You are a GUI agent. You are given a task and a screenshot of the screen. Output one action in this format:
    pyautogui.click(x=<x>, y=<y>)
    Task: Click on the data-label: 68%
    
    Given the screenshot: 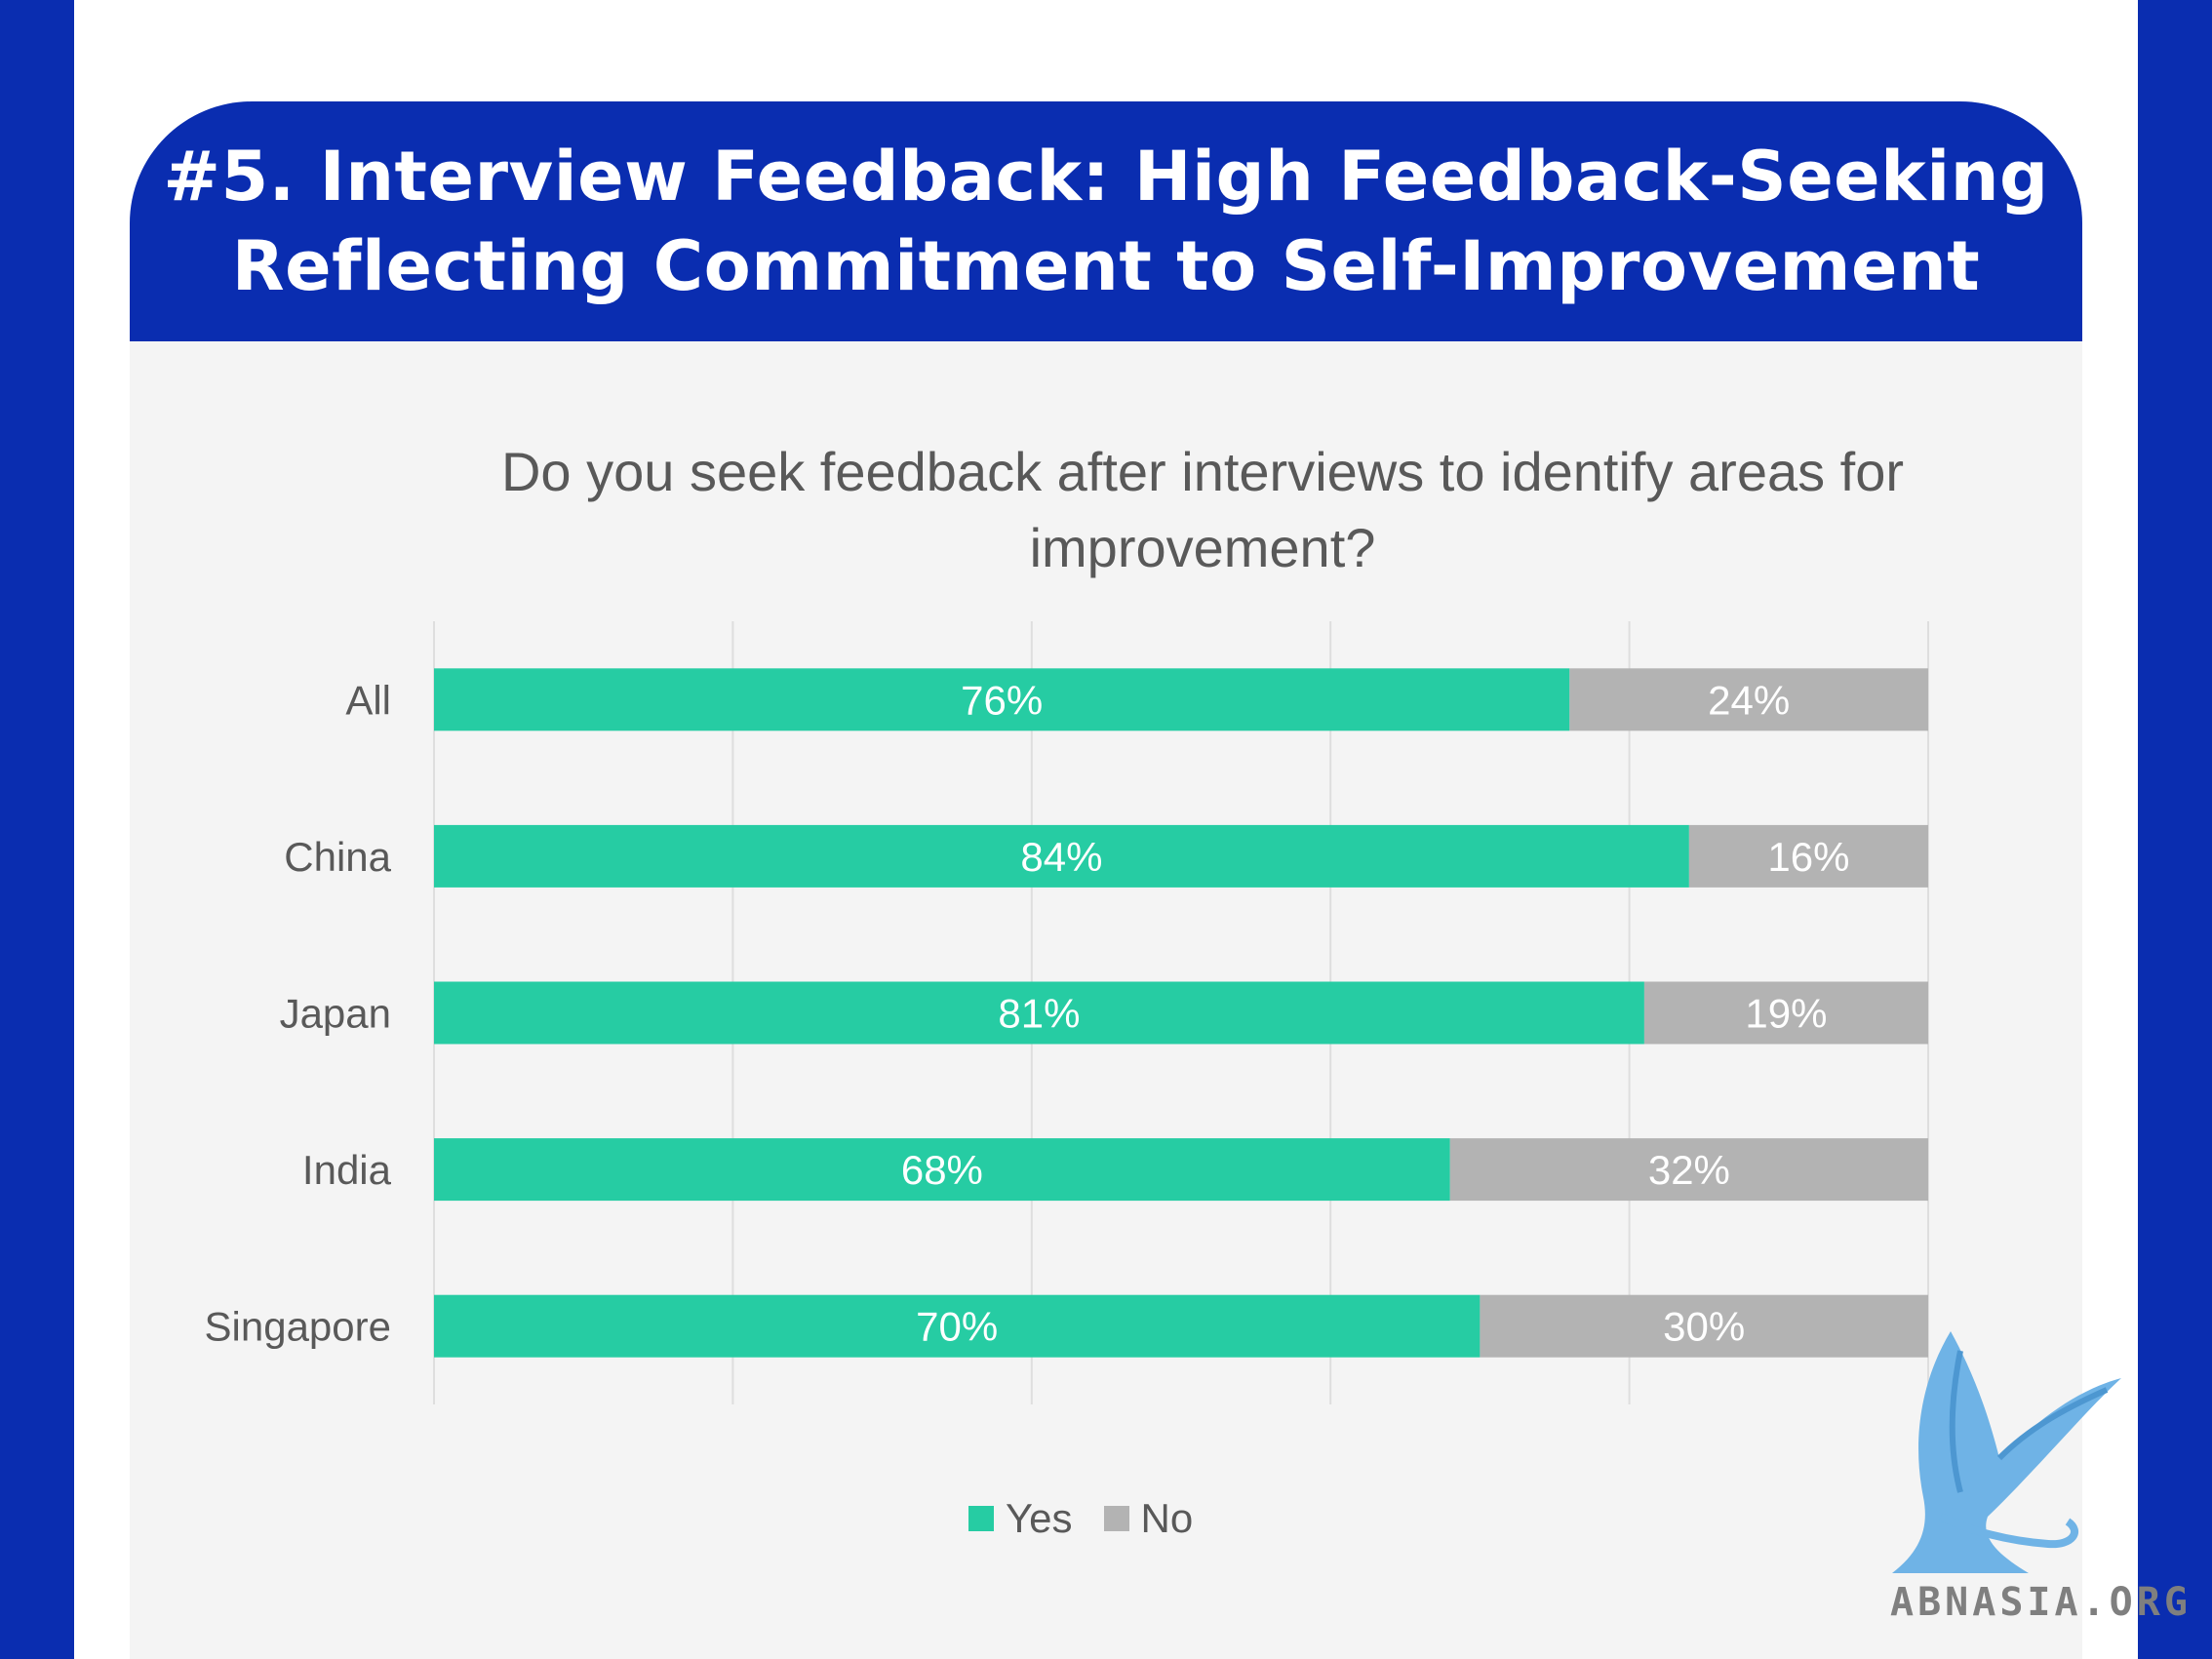 What is the action you would take?
    pyautogui.click(x=942, y=1170)
    